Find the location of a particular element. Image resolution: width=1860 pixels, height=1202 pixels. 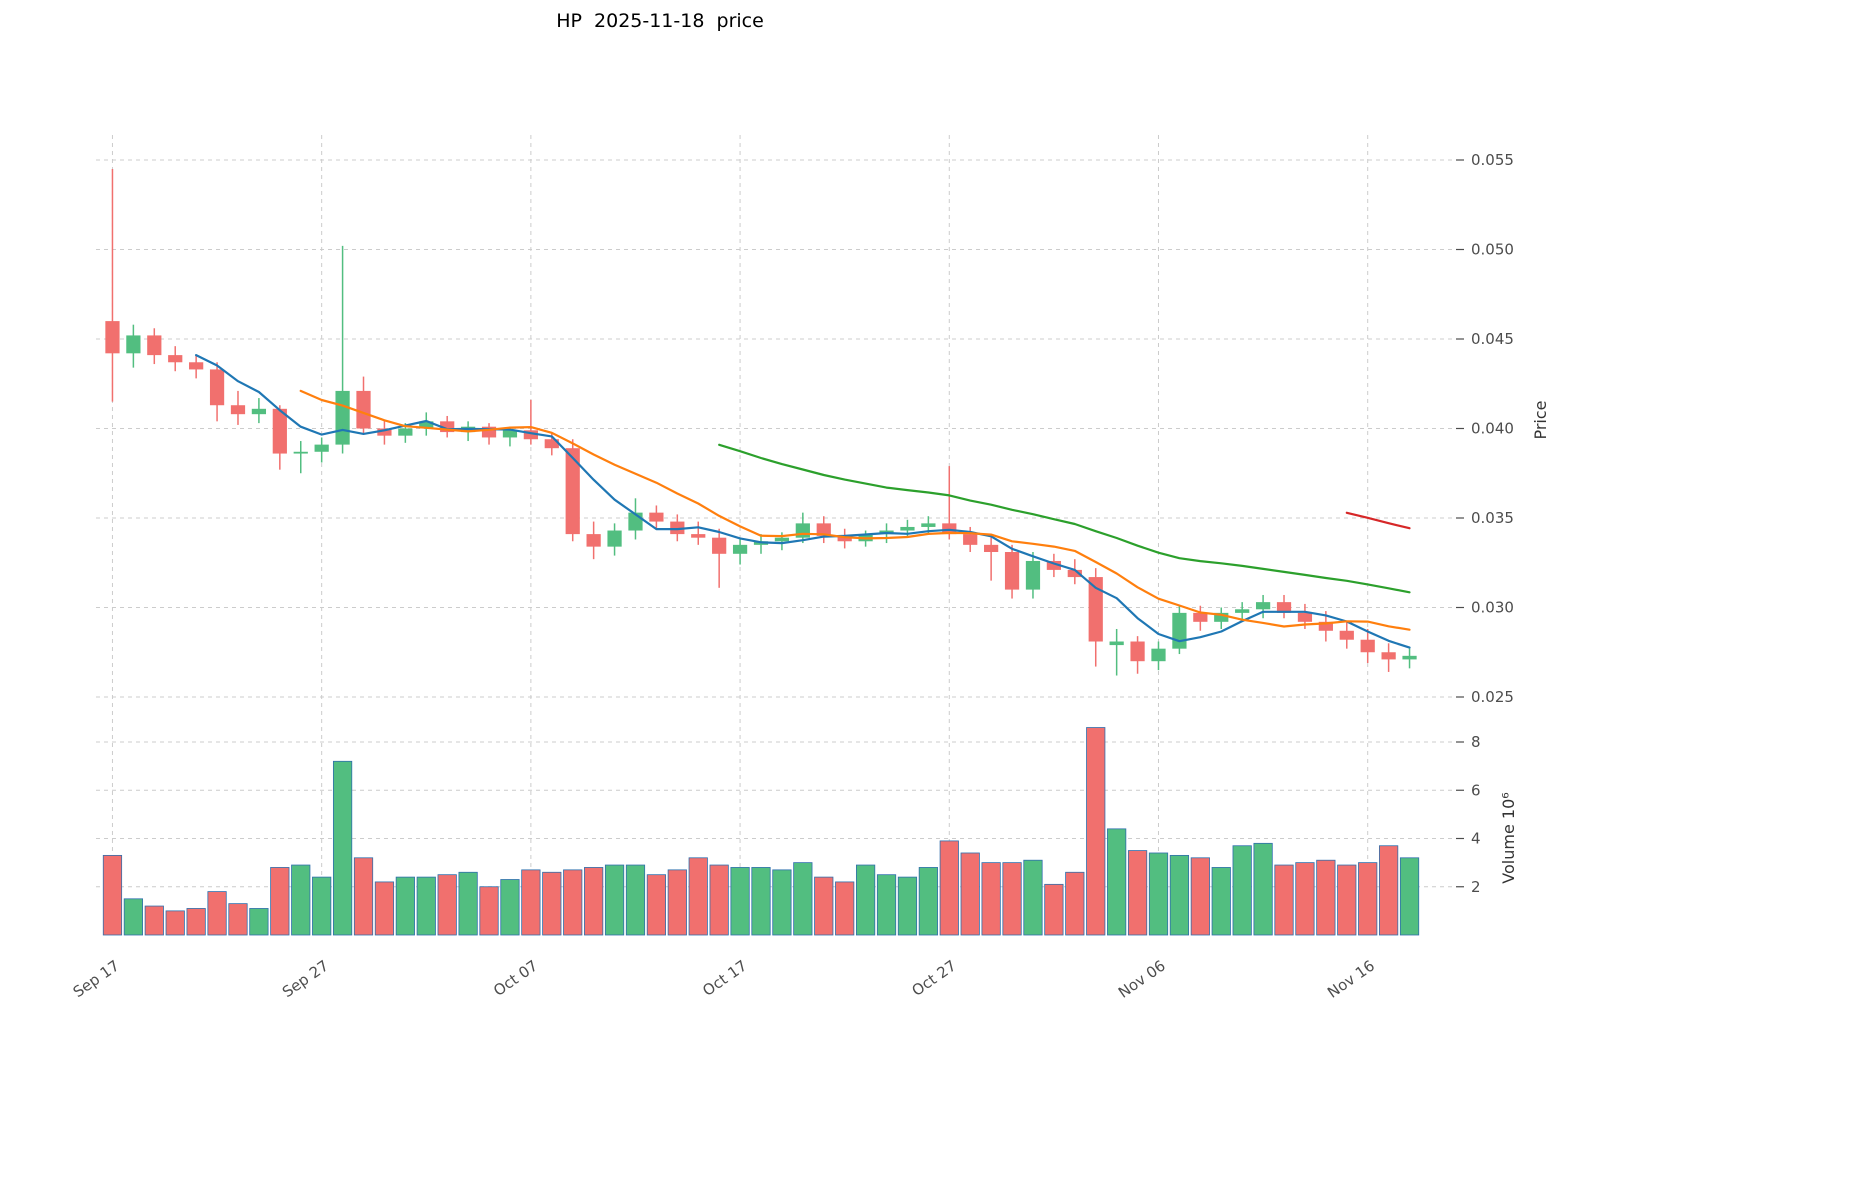

x-tick-label: Nov 06 is located at coordinates (1142, 979).